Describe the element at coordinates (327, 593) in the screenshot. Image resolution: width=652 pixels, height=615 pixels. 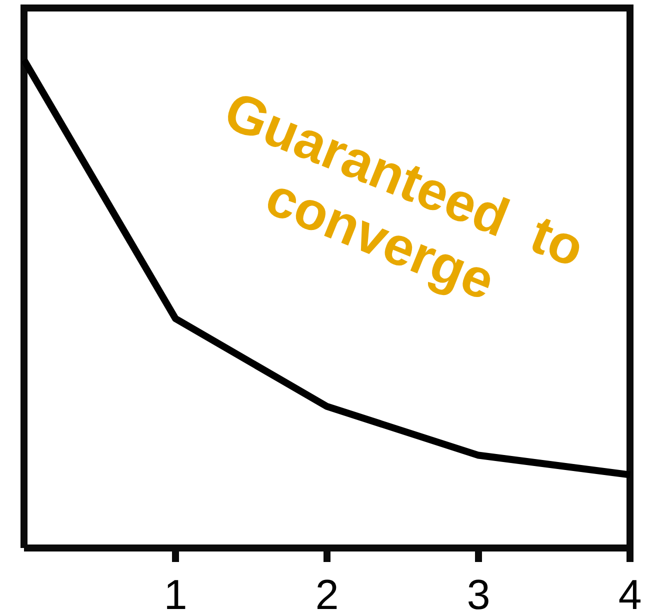
I see `x-tick-label: 2` at that location.